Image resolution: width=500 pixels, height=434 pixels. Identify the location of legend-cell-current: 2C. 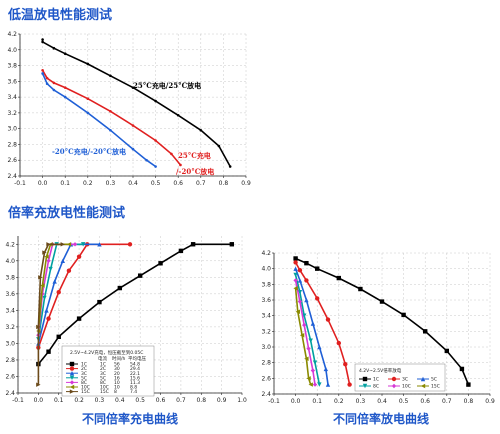
(103, 369).